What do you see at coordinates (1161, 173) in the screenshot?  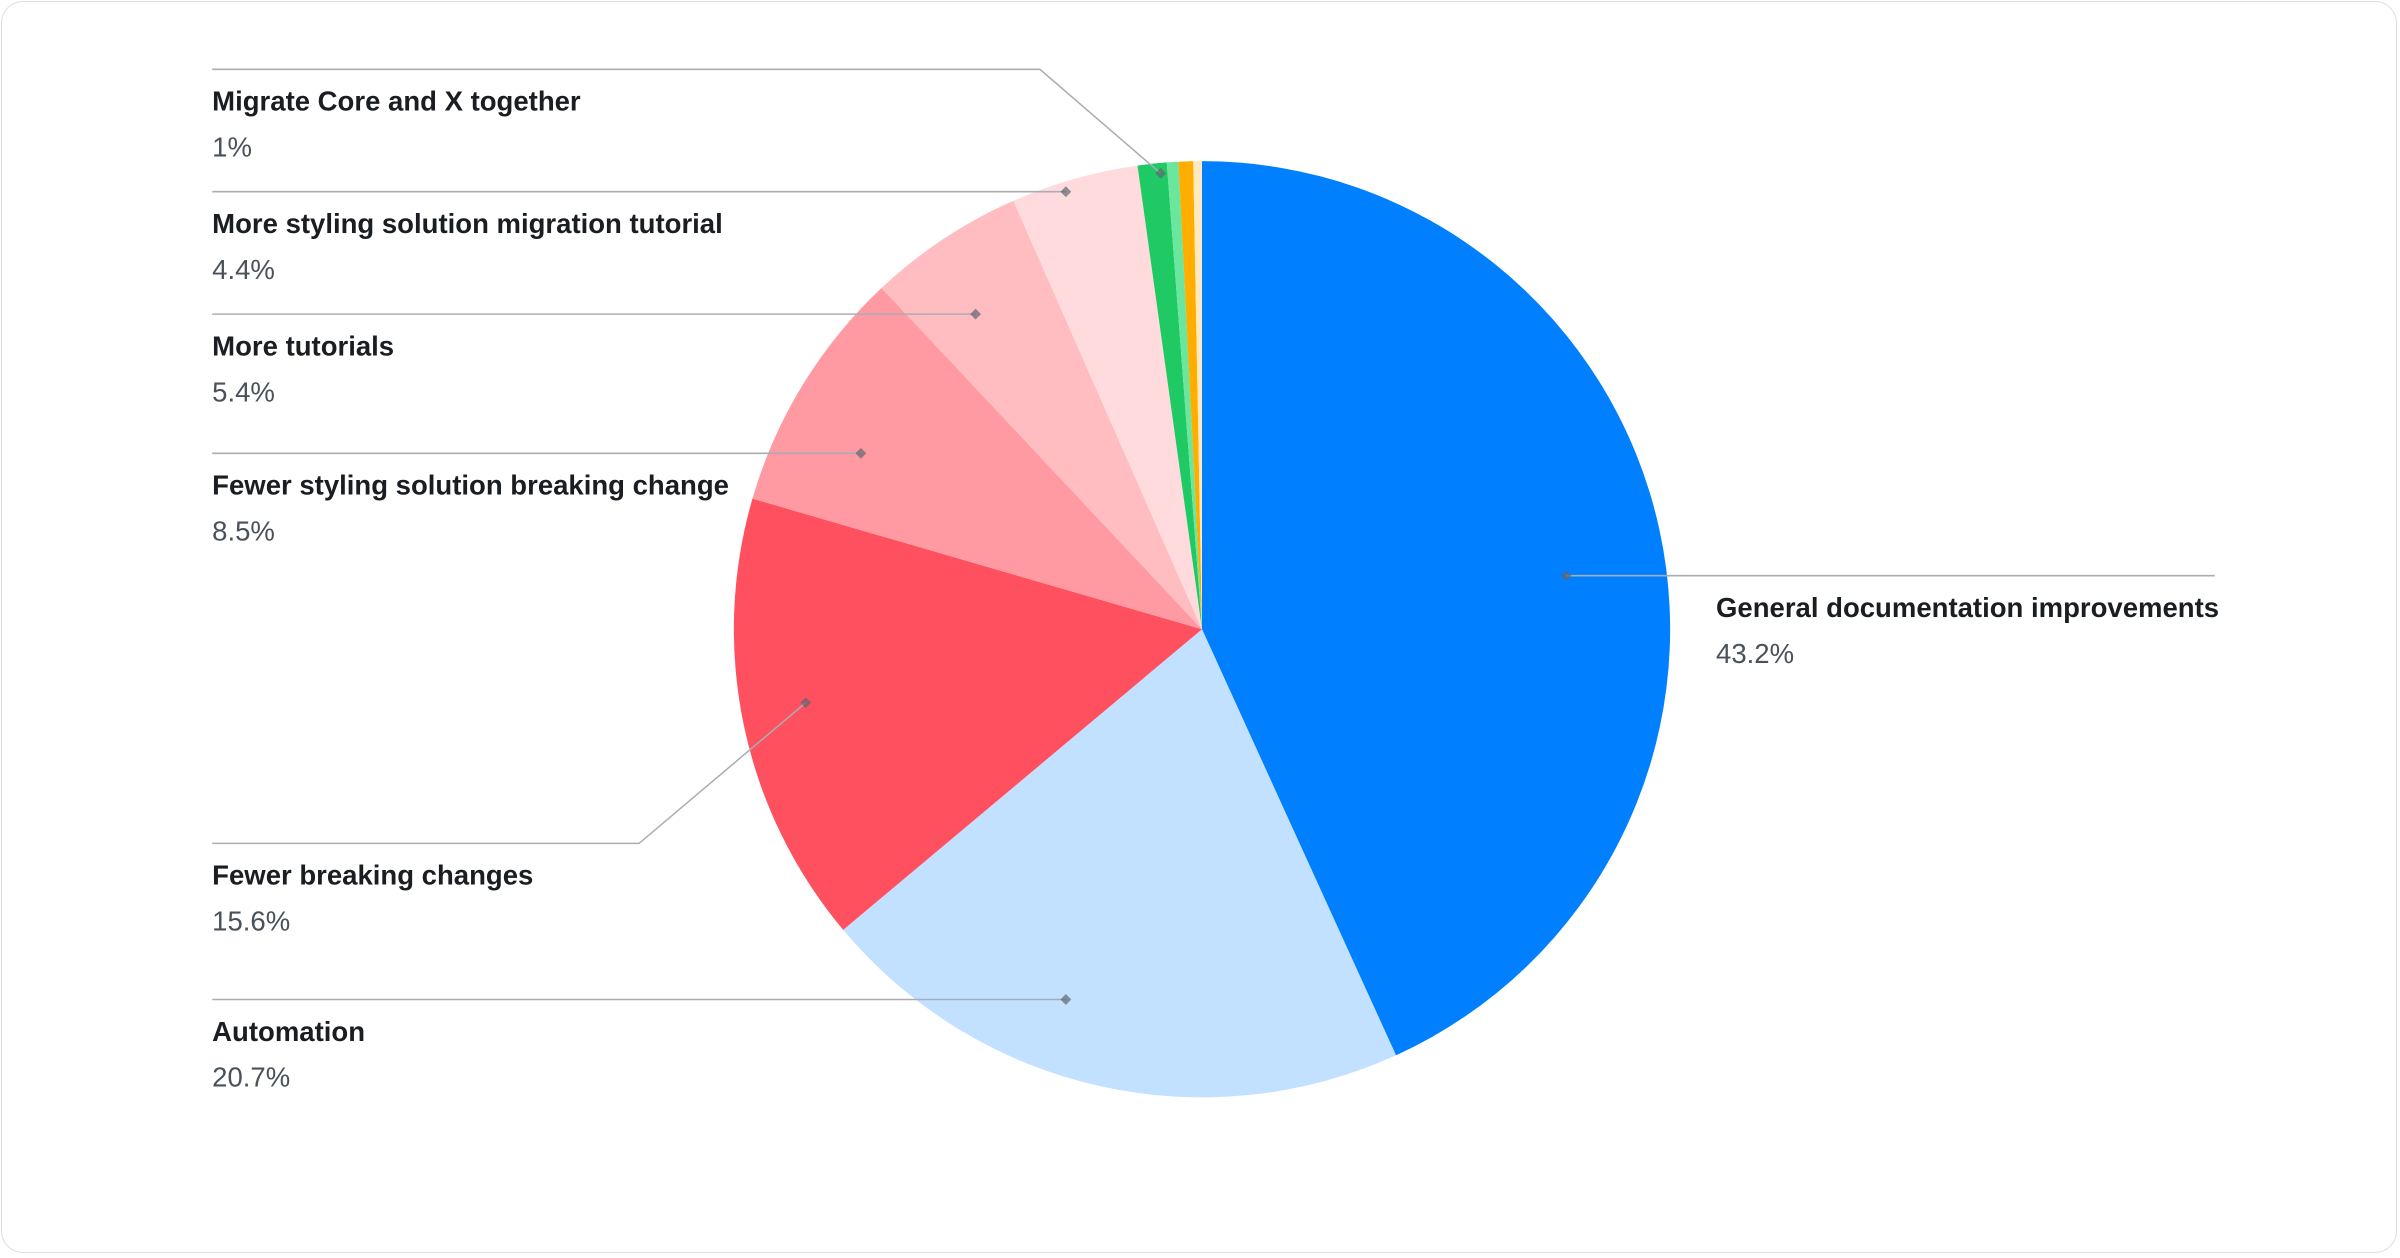 I see `leader-marker-migrate-core-and-x-together` at bounding box center [1161, 173].